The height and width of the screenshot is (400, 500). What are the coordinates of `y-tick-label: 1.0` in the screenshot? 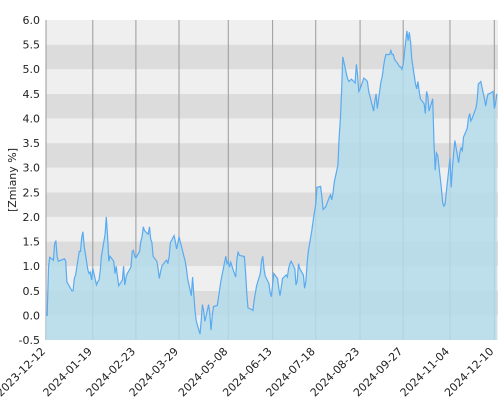 It's located at (32, 266).